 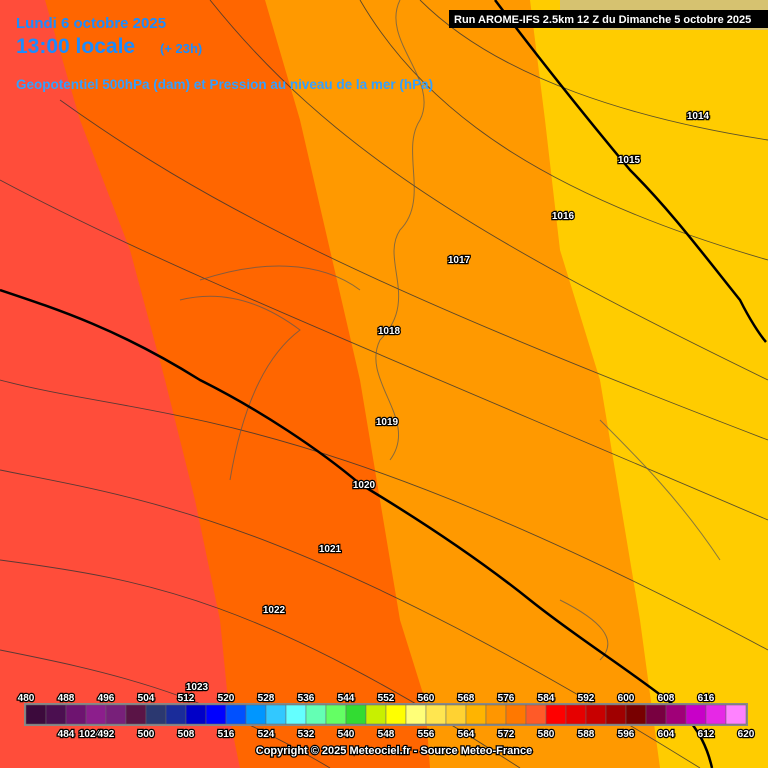 I want to click on colorbar-label: 480, so click(x=26, y=698).